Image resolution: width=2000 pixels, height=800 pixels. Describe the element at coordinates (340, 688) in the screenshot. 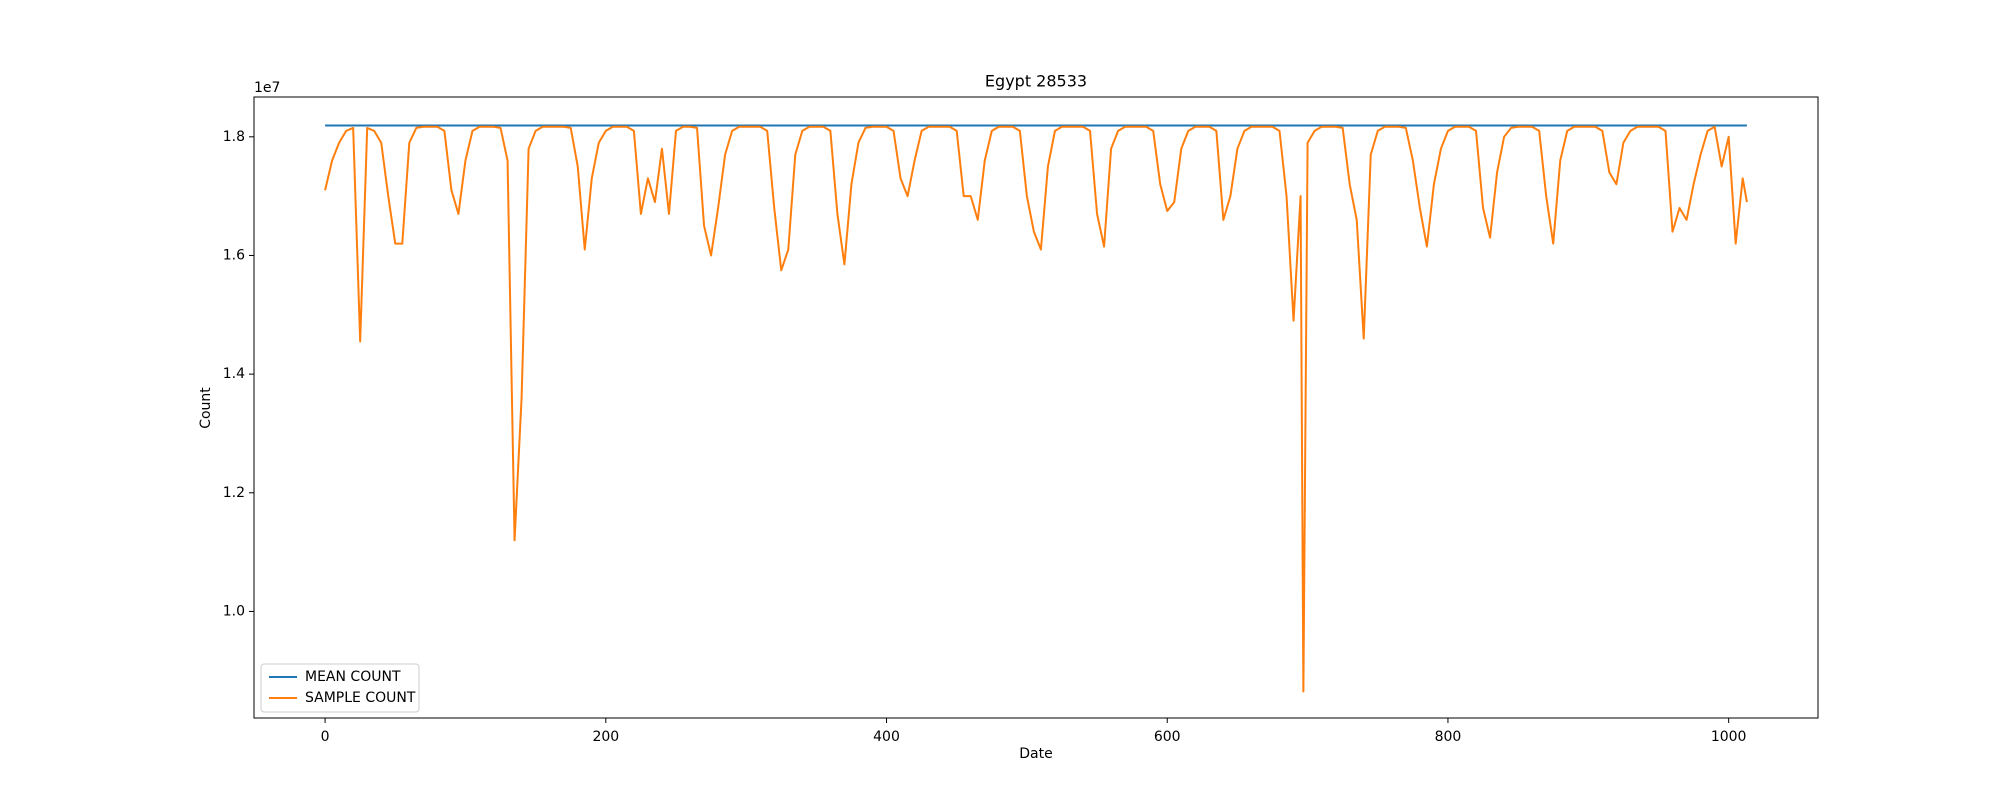

I see `legend-box` at that location.